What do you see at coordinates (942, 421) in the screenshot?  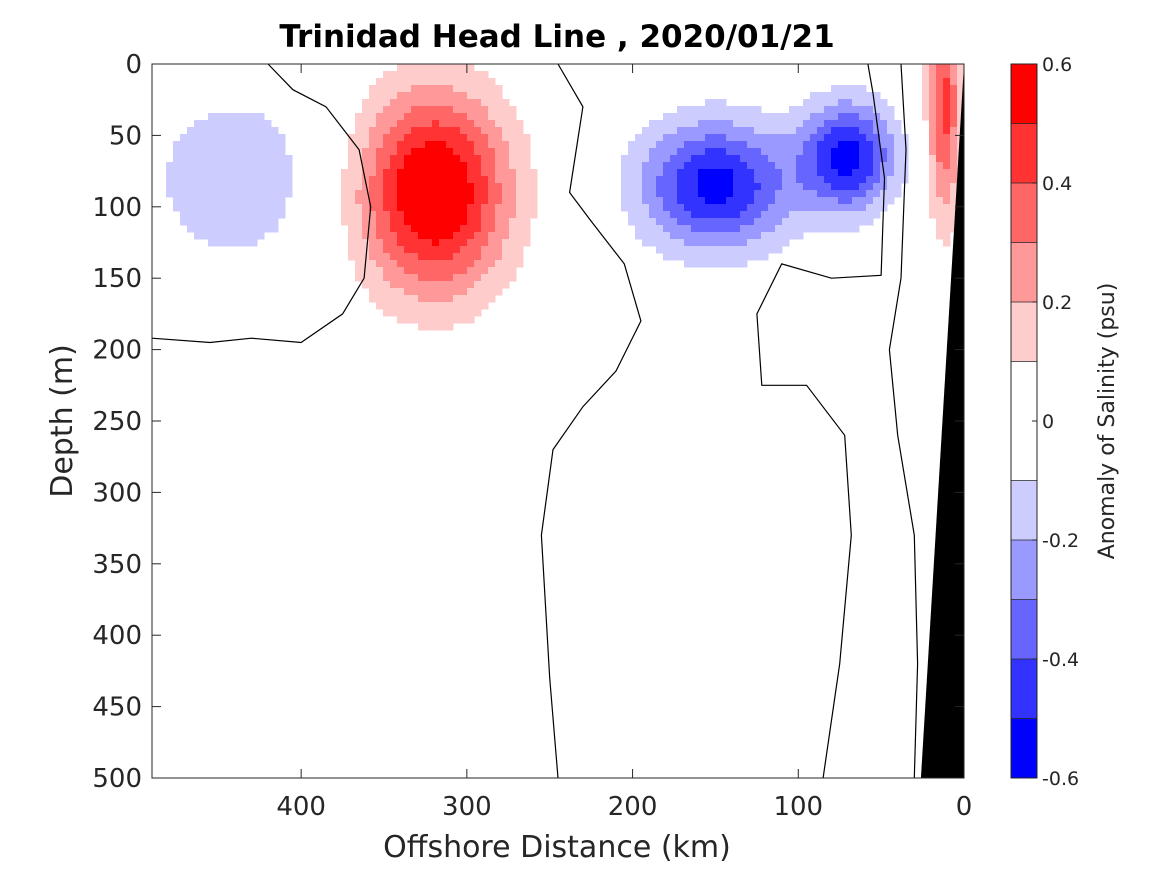 I see `bathymetry` at bounding box center [942, 421].